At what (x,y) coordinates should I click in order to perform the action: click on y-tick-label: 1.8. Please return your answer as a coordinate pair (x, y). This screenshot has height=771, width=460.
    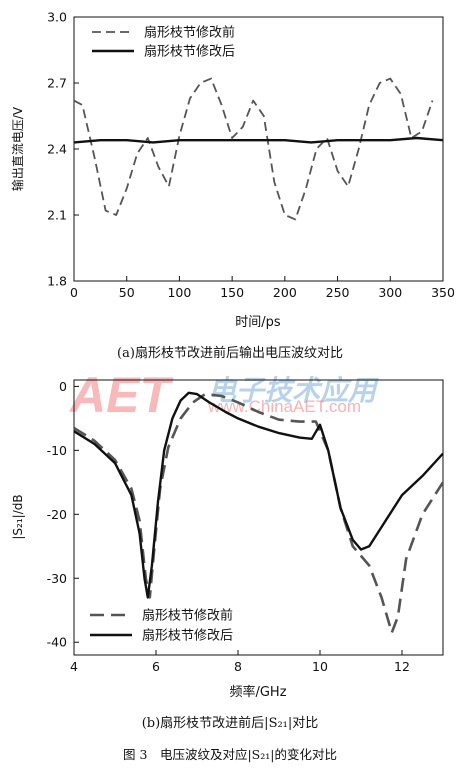
    Looking at the image, I should click on (57, 281).